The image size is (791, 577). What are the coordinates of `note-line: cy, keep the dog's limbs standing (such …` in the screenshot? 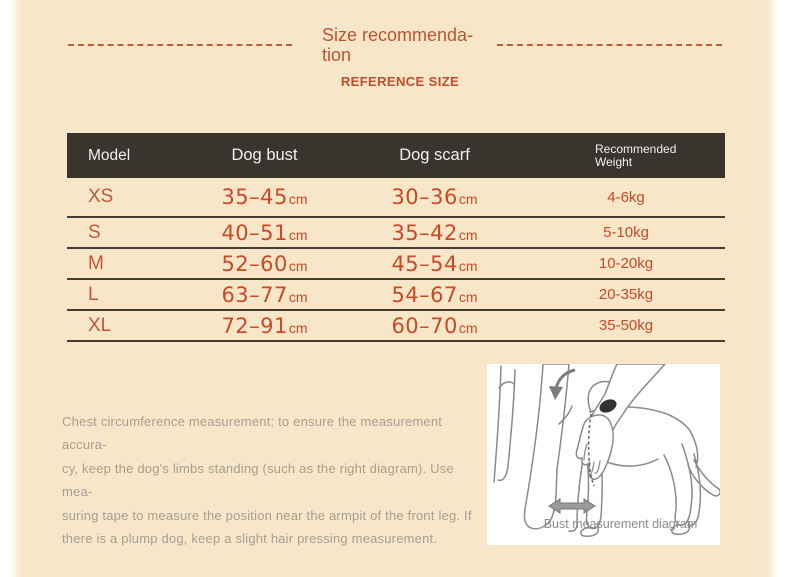 It's located at (258, 480).